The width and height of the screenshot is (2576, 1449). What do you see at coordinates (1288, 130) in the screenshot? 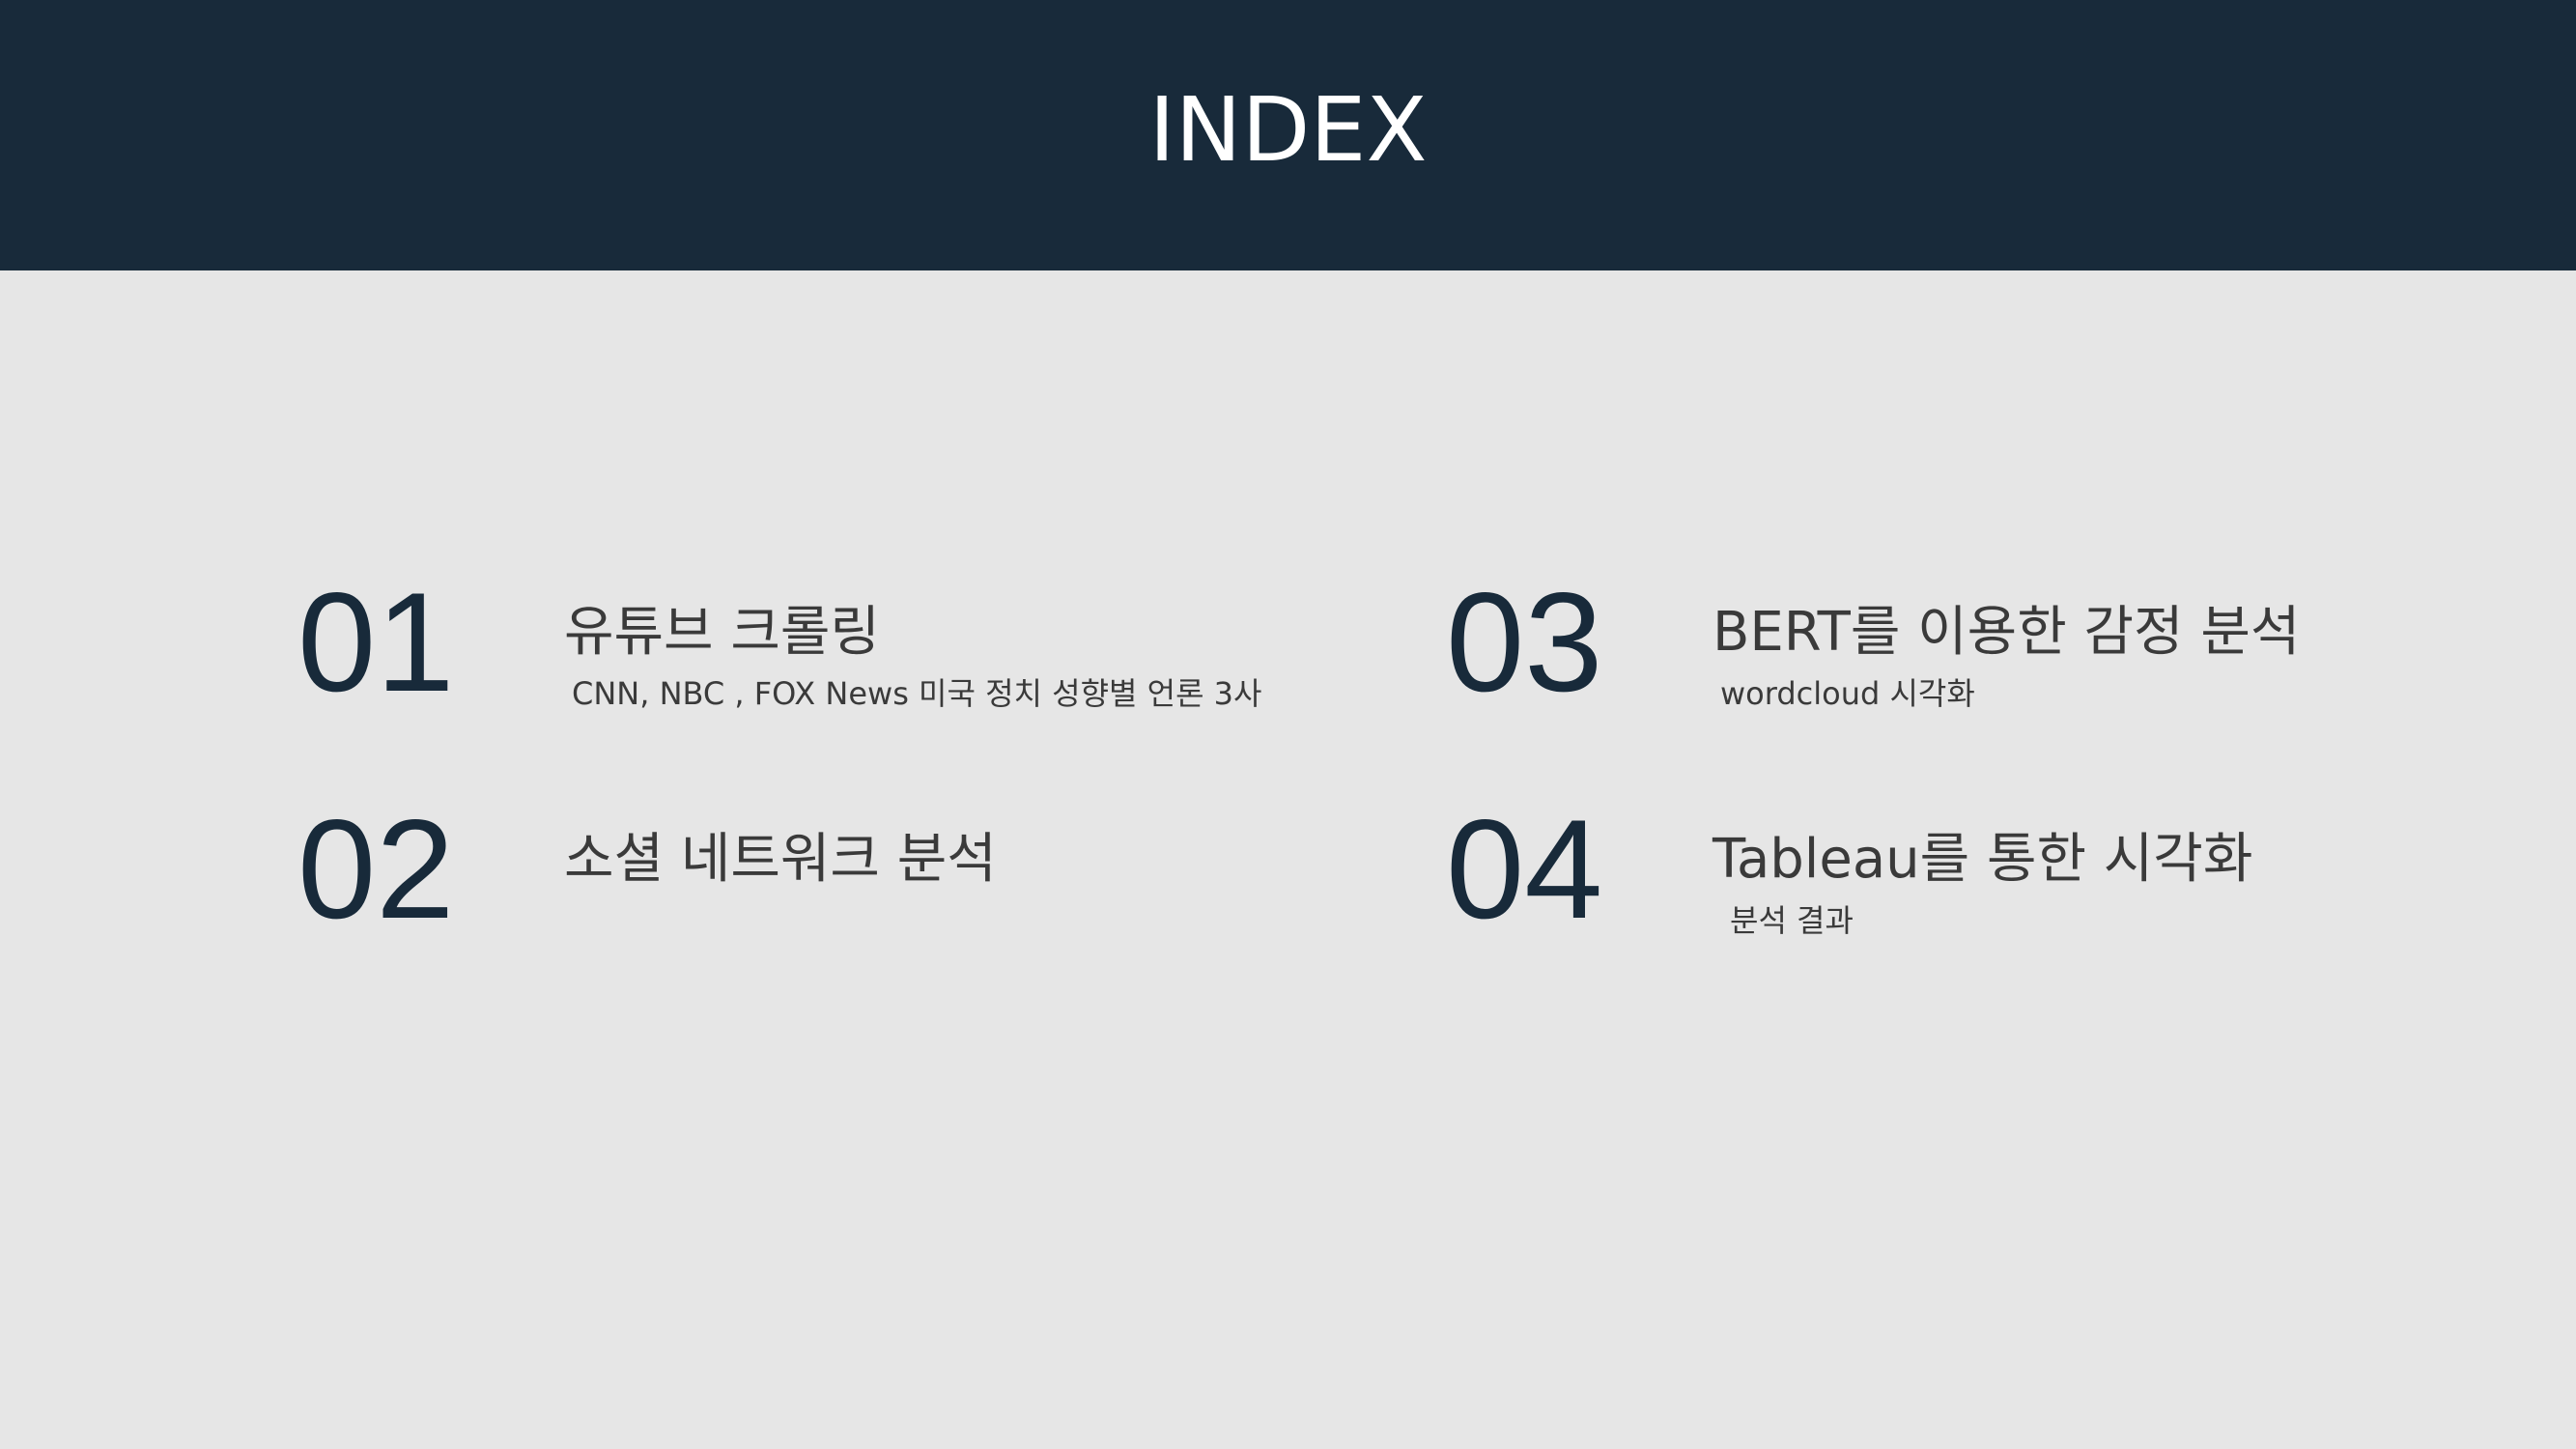
I see `page-title: INDEX` at bounding box center [1288, 130].